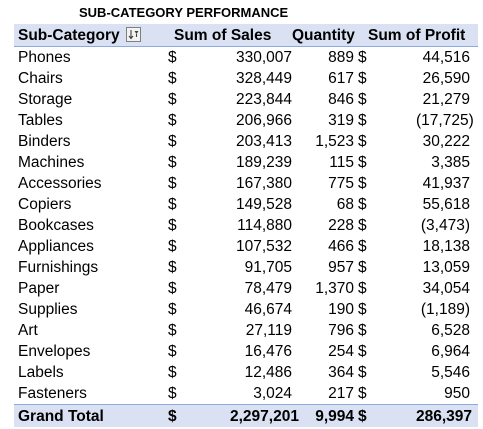 This screenshot has height=429, width=483. What do you see at coordinates (446, 57) in the screenshot?
I see `row-sum-of-profit: 44,516` at bounding box center [446, 57].